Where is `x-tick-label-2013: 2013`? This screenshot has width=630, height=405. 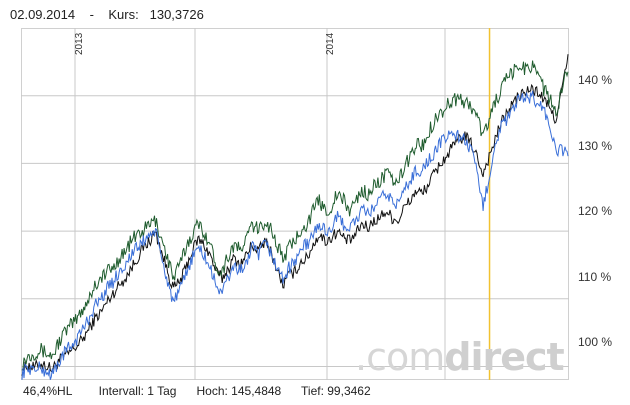 x-tick-label-2013: 2013 is located at coordinates (79, 43).